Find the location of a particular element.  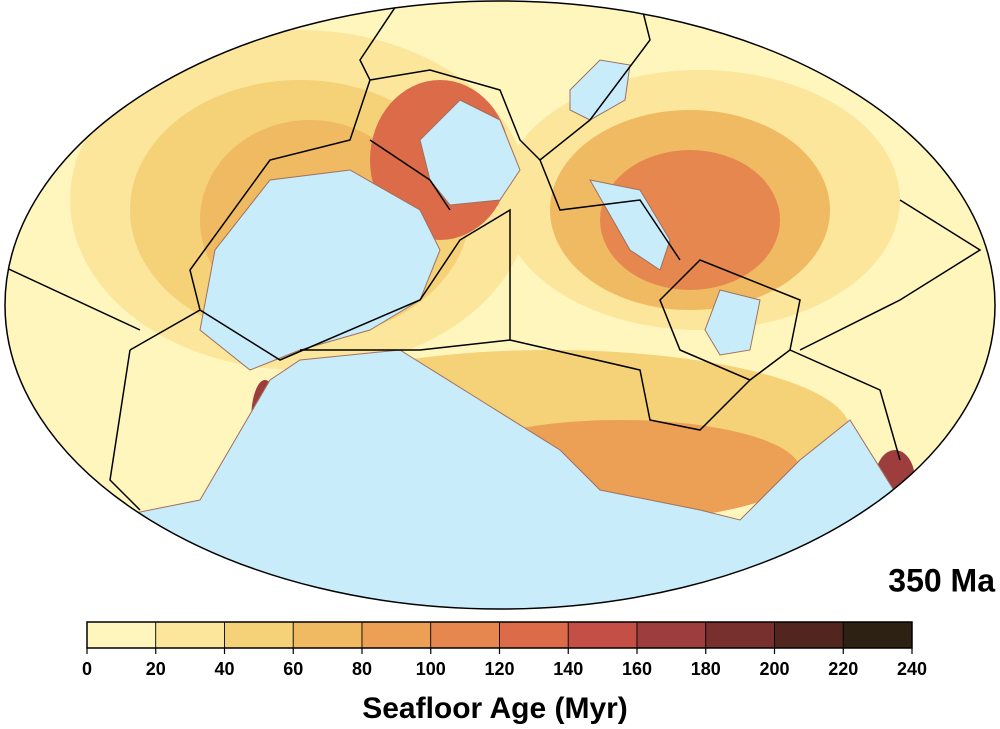

tick-label: 60 is located at coordinates (293, 669).